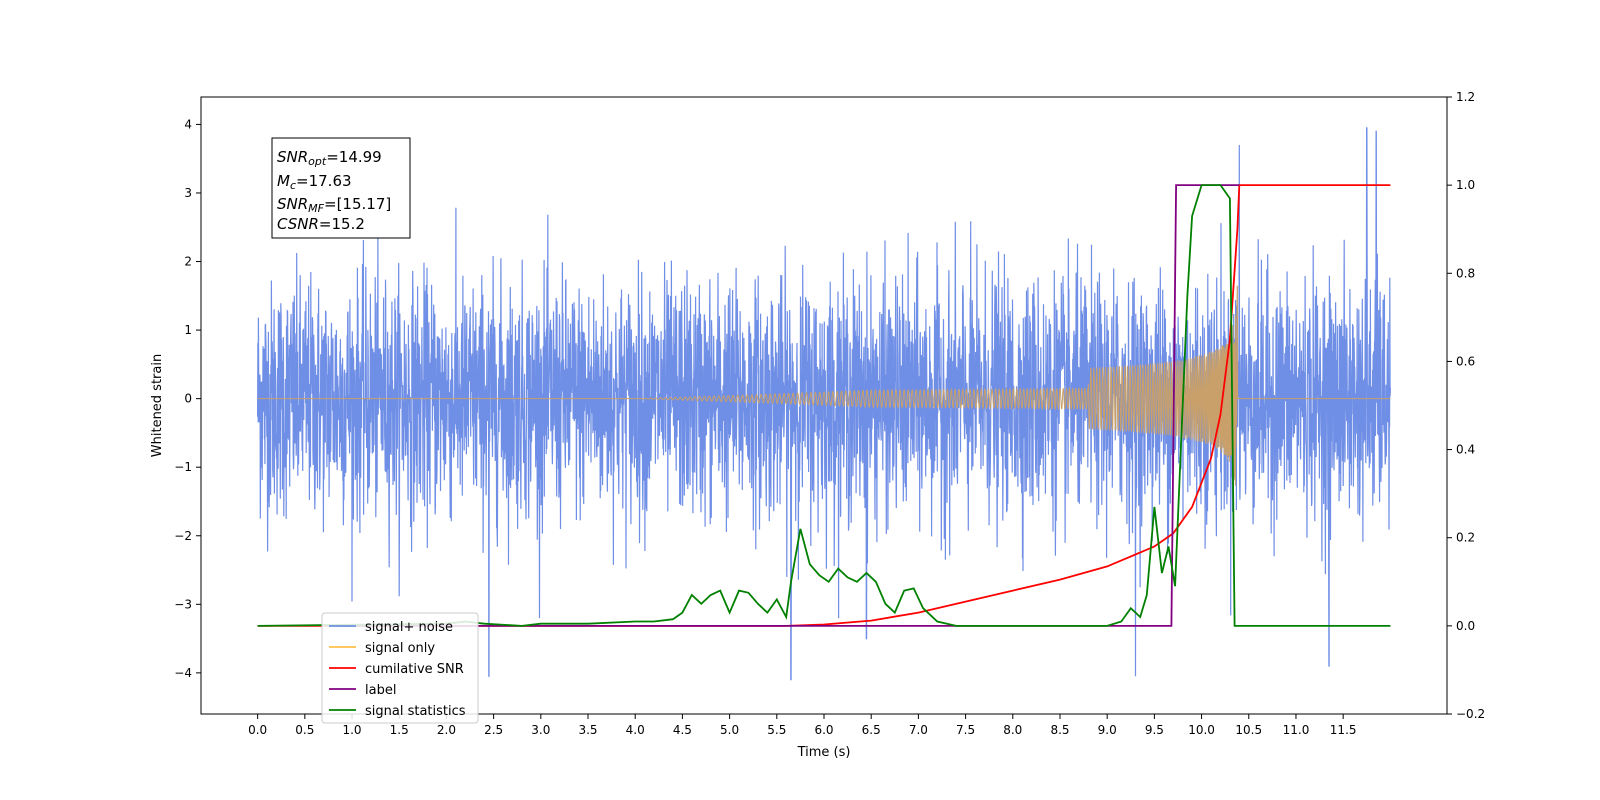 Image resolution: width=1600 pixels, height=800 pixels. Describe the element at coordinates (918, 730) in the screenshot. I see `x-tick-label: 7.0` at that location.